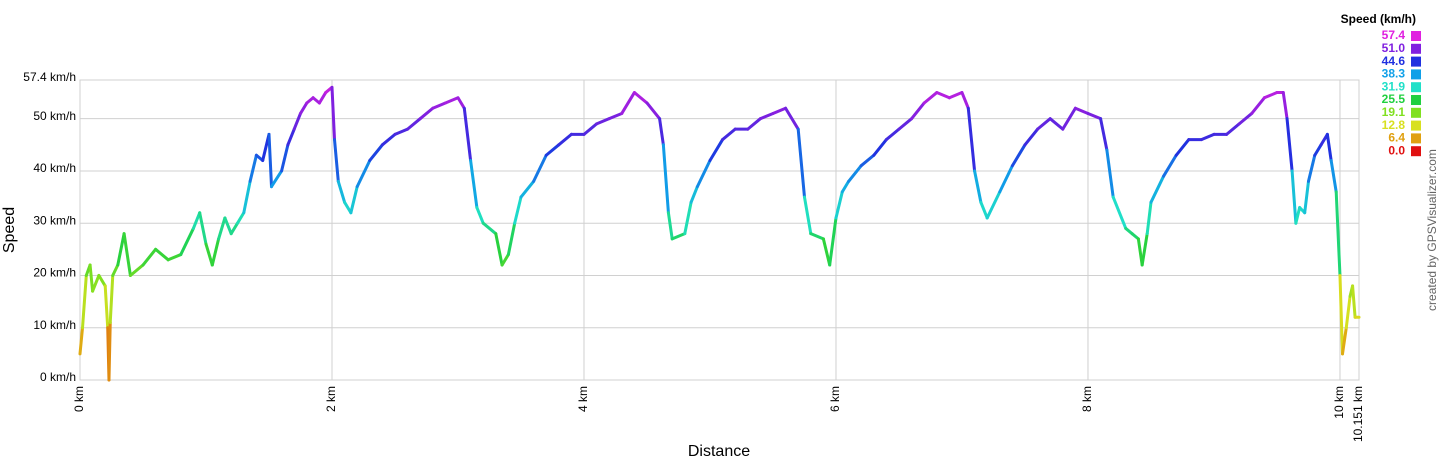  Describe the element at coordinates (1394, 61) in the screenshot. I see `legend-label: 44.6` at that location.